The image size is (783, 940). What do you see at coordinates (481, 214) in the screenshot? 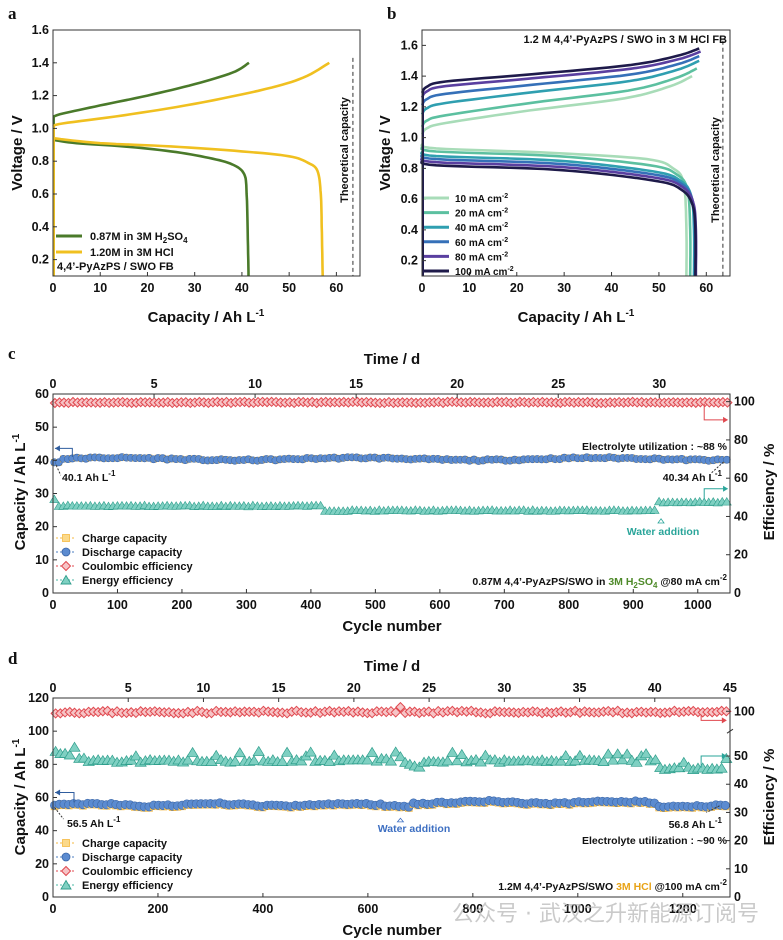
I see `legend-label: 20 mA cm-2` at bounding box center [481, 214].